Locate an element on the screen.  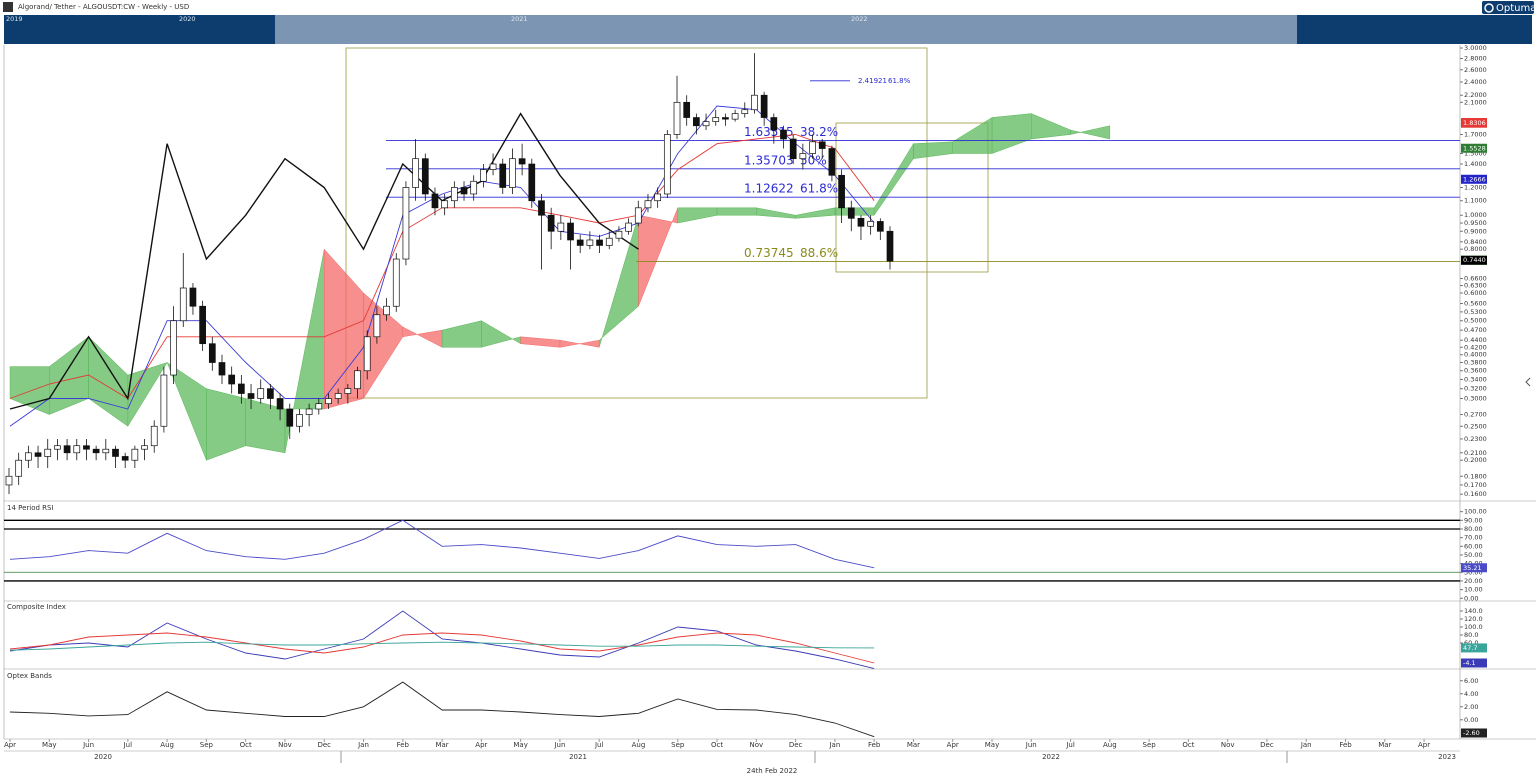
y-tick-label: 1.2000 is located at coordinates (1475, 187).